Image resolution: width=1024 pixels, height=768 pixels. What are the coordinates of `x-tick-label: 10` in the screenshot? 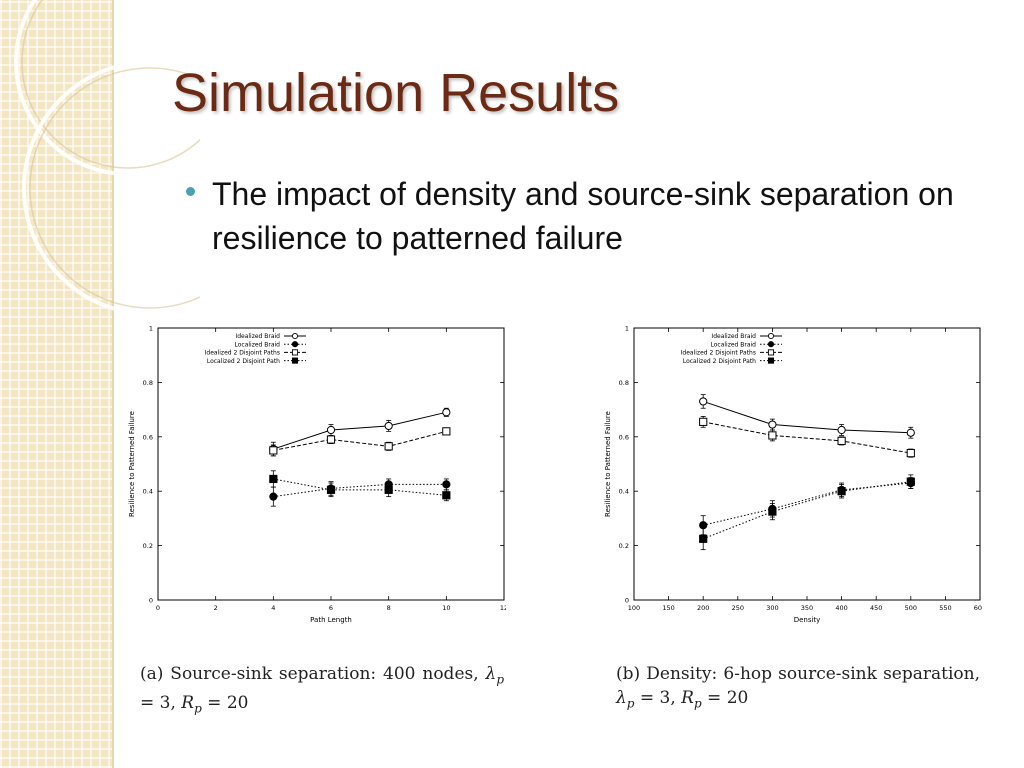 It's located at (446, 608).